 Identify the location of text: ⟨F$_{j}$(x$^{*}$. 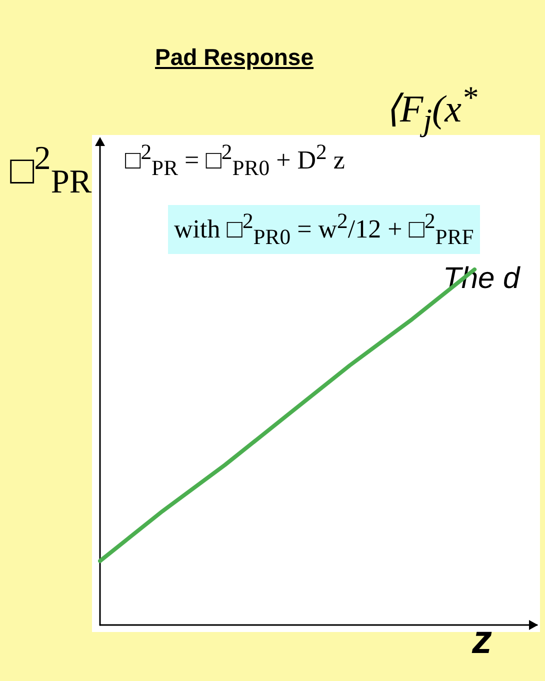
(431, 109).